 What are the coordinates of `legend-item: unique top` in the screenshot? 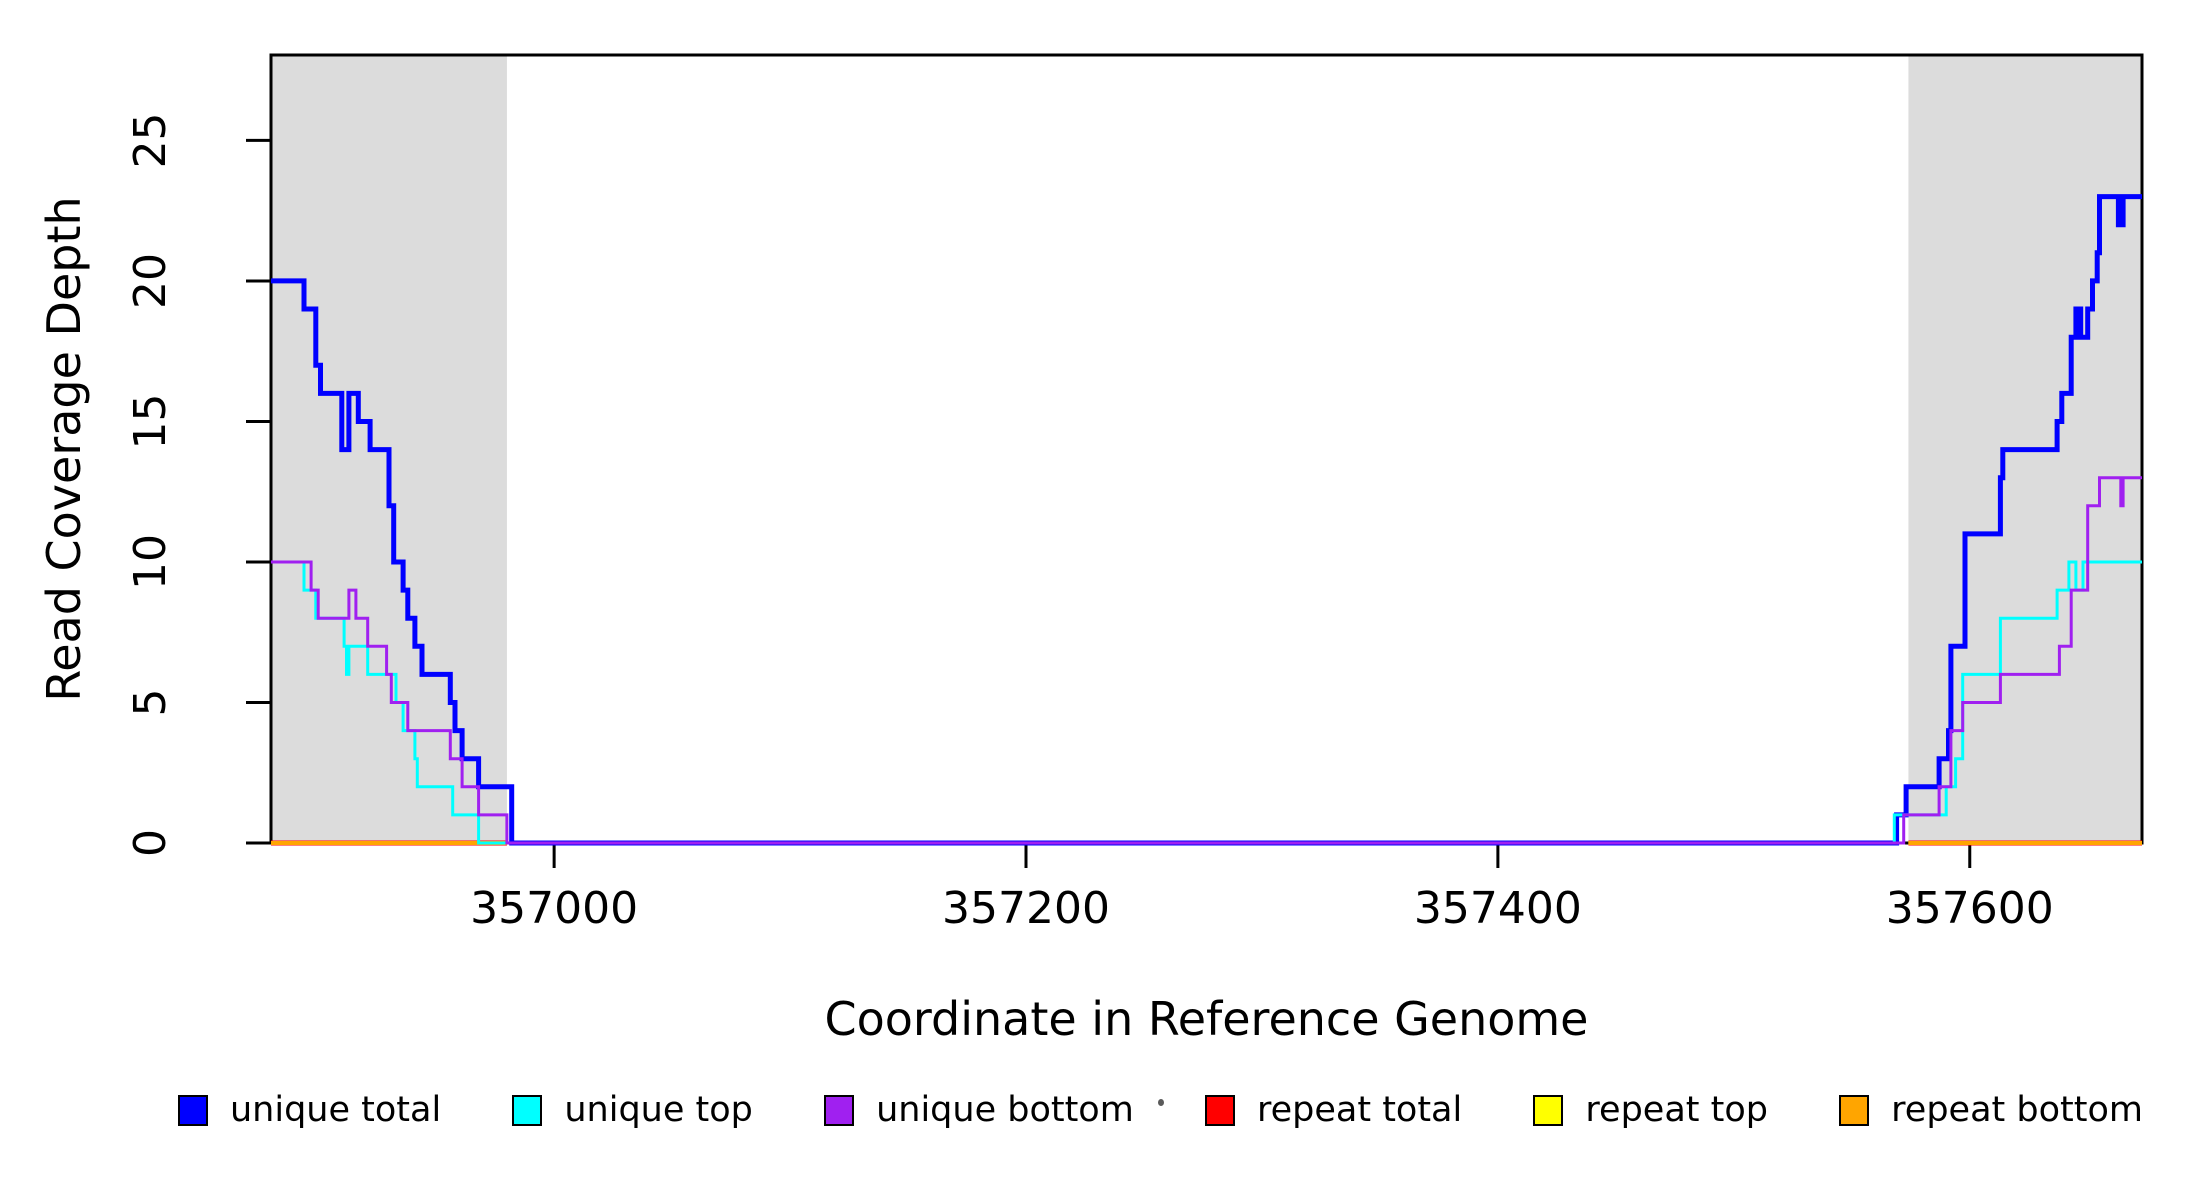 It's located at (632, 1110).